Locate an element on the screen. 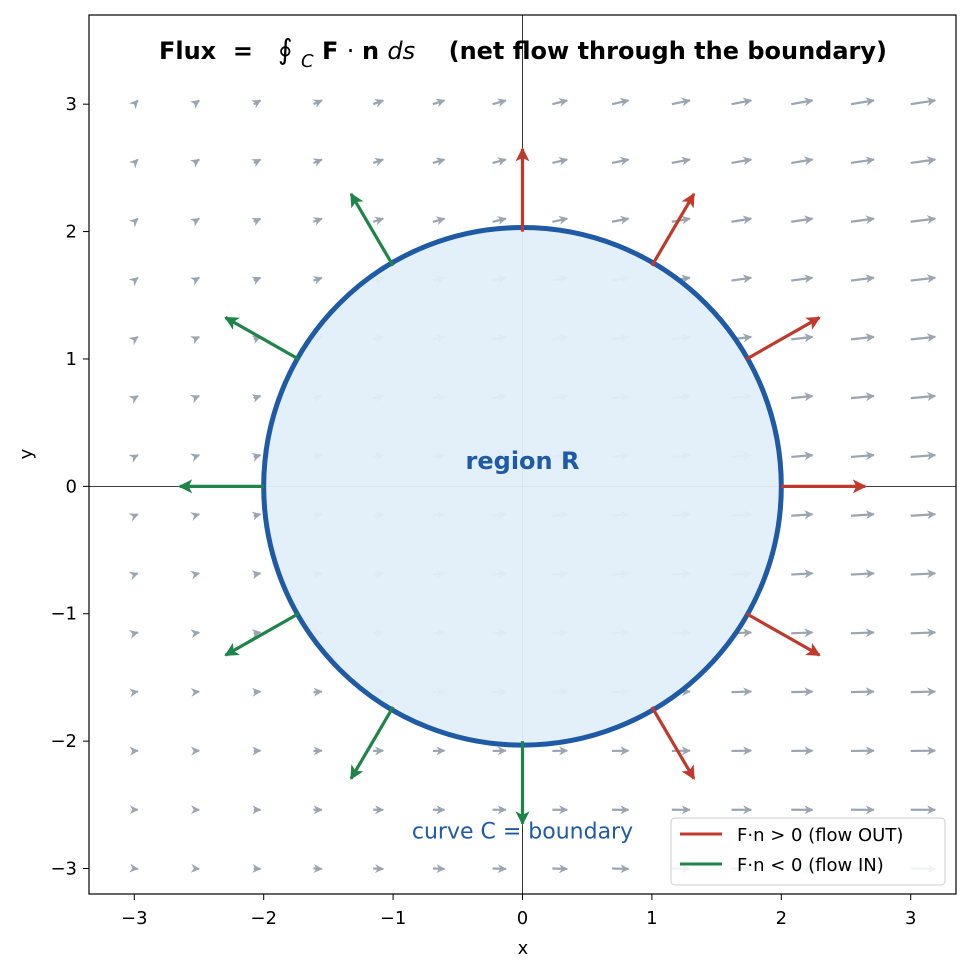  y-tick-label: −2 is located at coordinates (63, 741).